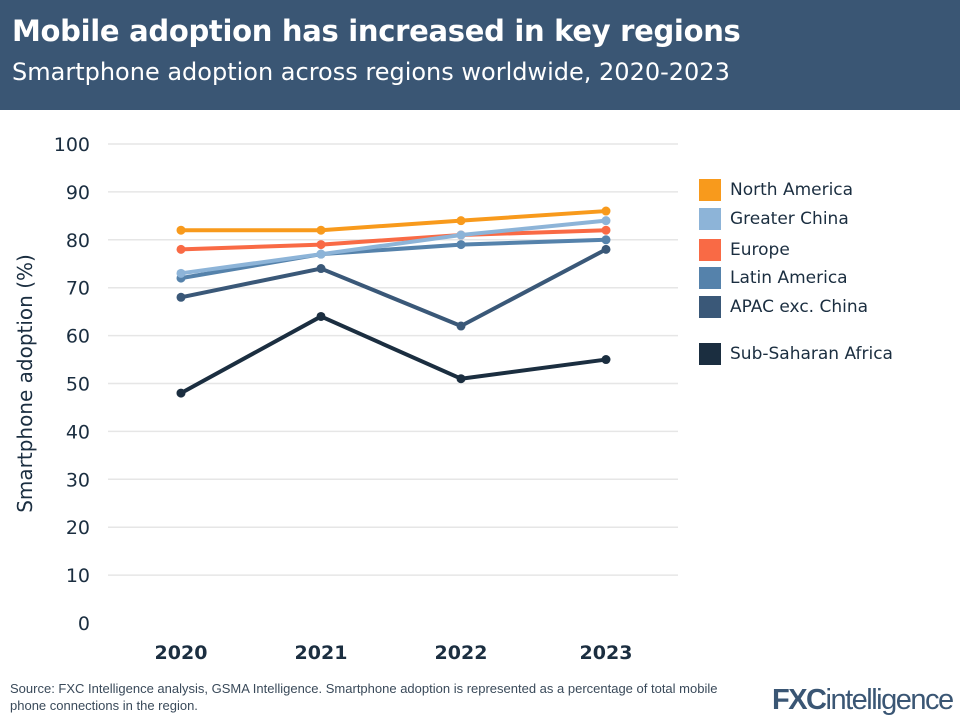 The image size is (960, 720). What do you see at coordinates (461, 653) in the screenshot?
I see `x-tick-label: 2022` at bounding box center [461, 653].